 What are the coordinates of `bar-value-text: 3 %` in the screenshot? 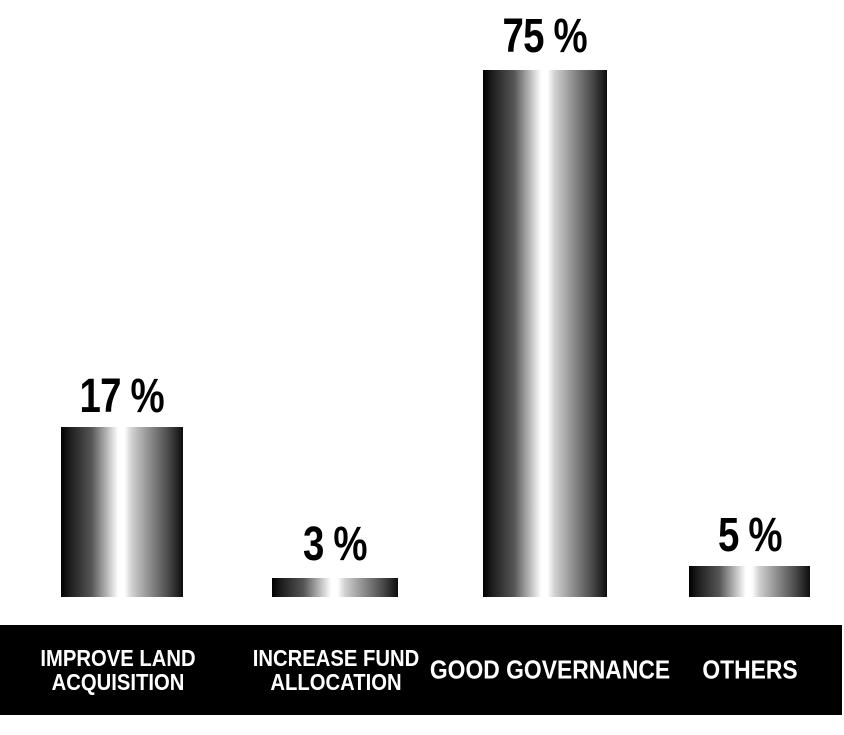 It's located at (335, 544).